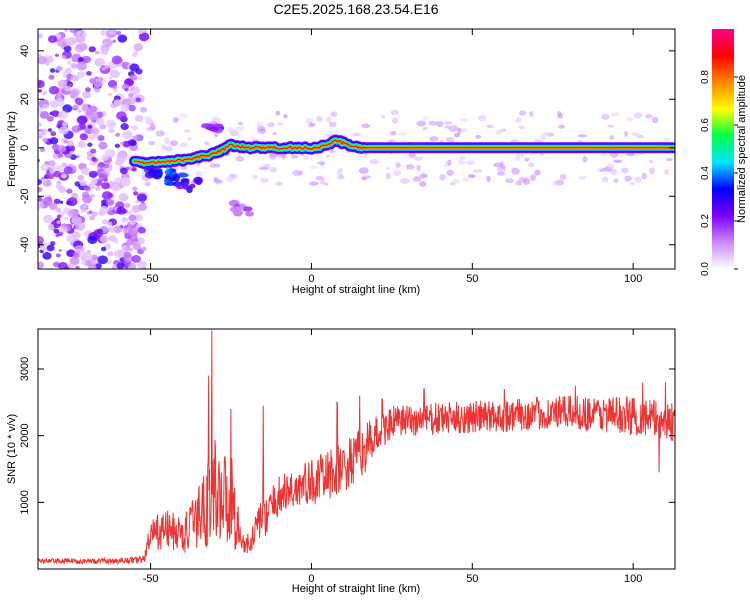 This screenshot has height=600, width=750. What do you see at coordinates (705, 77) in the screenshot?
I see `colorbar-tick-label: 0.8` at bounding box center [705, 77].